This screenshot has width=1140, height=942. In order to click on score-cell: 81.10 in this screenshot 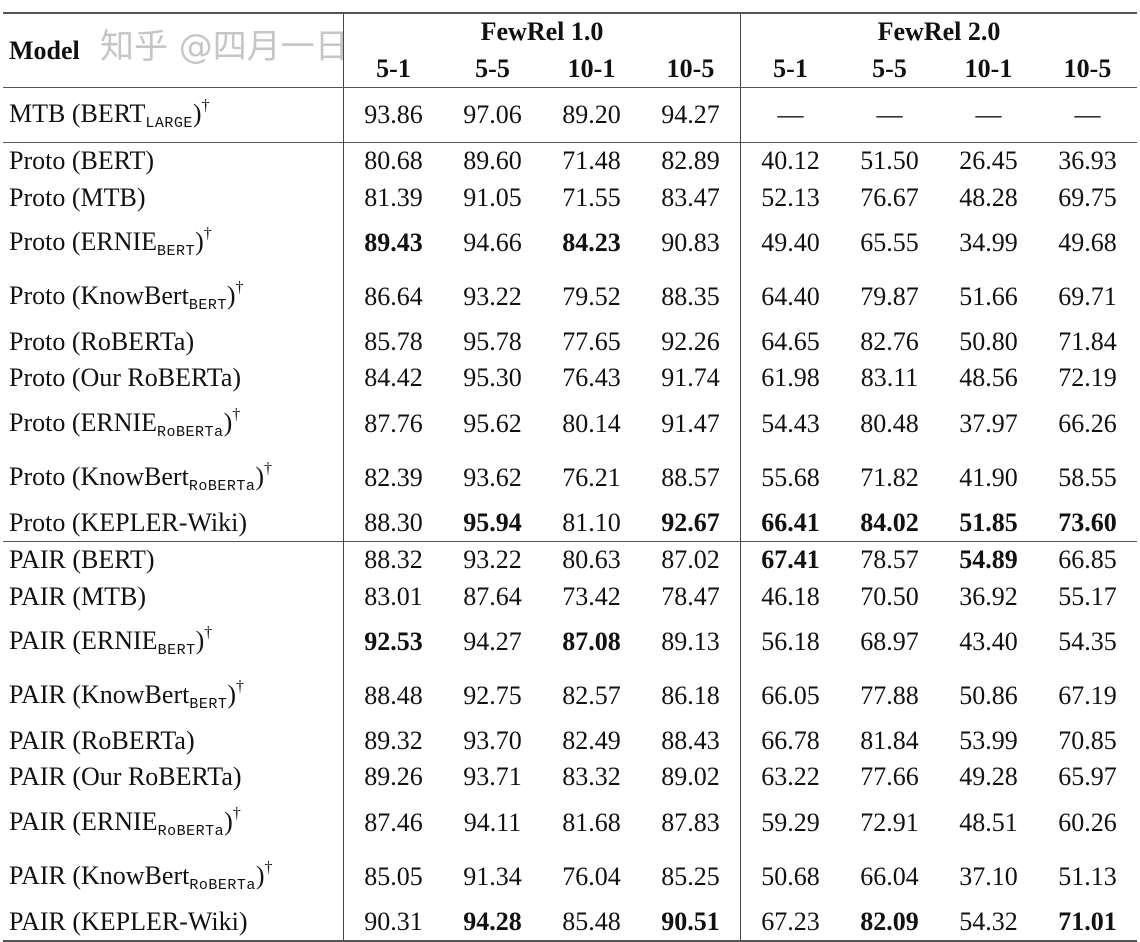, I will do `click(591, 522)`.